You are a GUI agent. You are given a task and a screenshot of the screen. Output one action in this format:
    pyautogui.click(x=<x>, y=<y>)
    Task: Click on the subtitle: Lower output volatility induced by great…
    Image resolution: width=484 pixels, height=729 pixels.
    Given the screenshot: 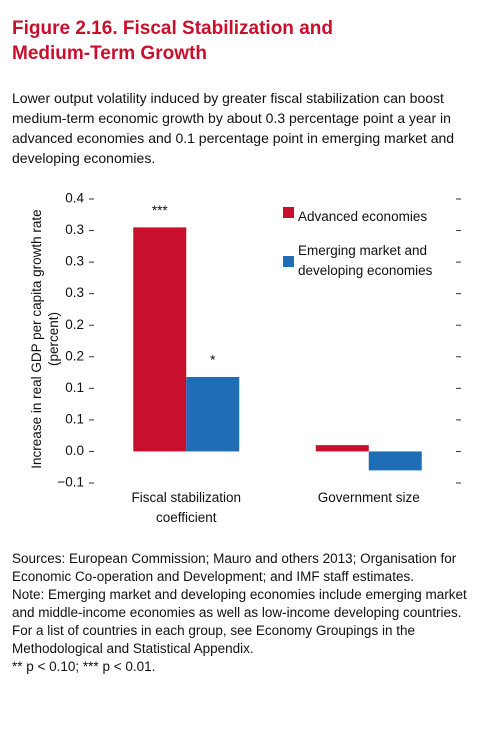 What is the action you would take?
    pyautogui.click(x=233, y=128)
    